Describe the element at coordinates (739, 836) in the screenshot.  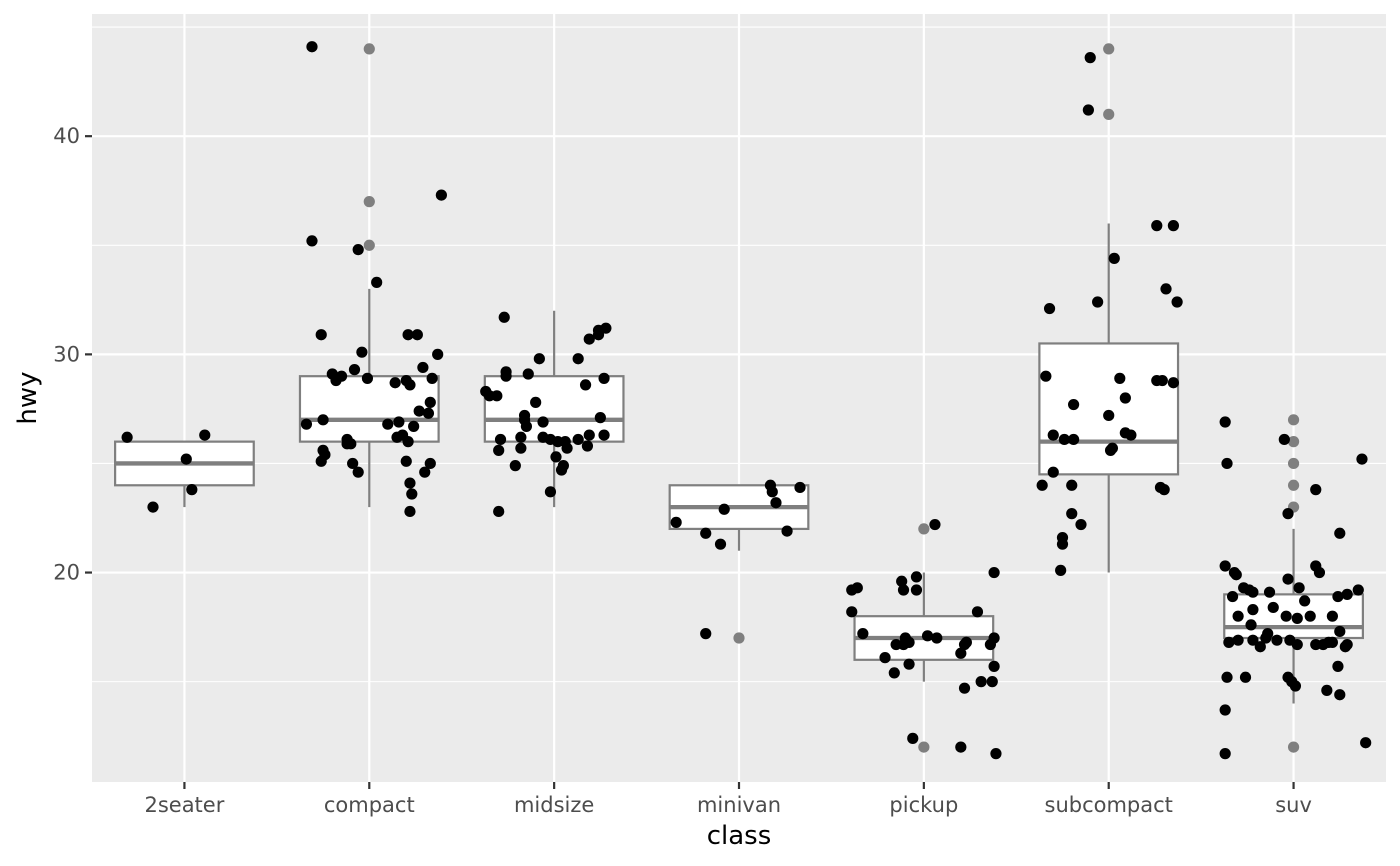
I see `x-axis-title: class` at that location.